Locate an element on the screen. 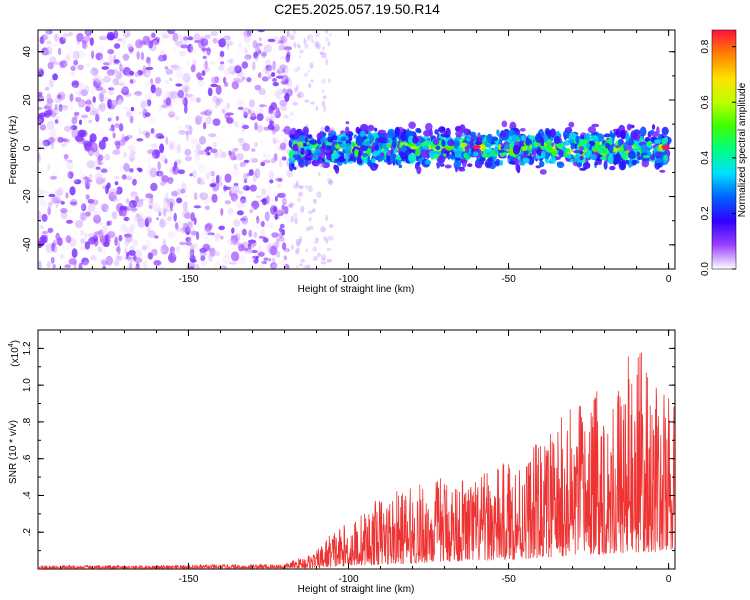 The height and width of the screenshot is (600, 750). spectrogram-y-tick-label: 40 is located at coordinates (27, 52).